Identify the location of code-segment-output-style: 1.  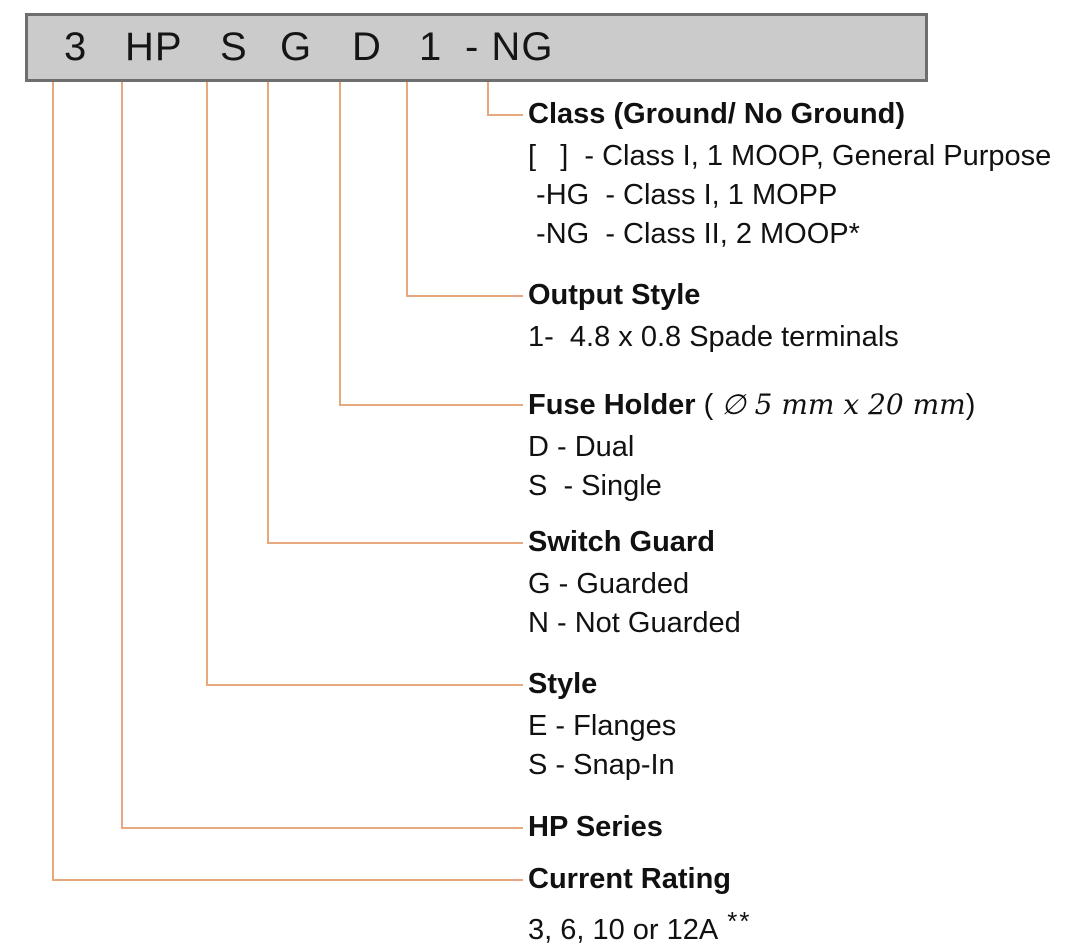
(431, 47).